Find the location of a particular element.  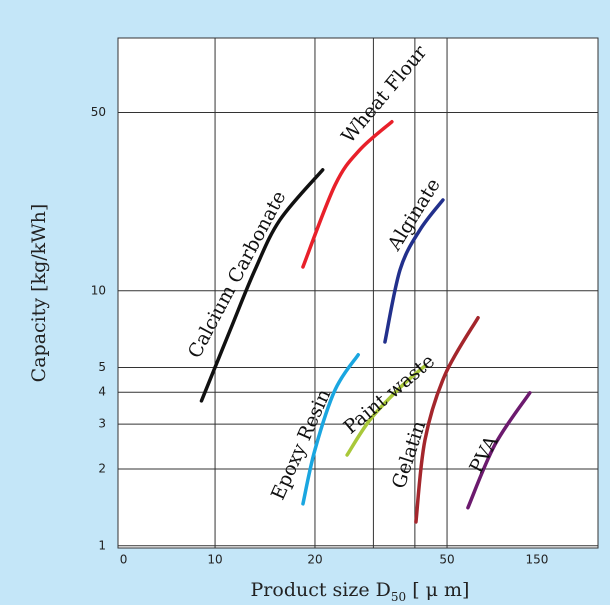

x-tick-label: 20 is located at coordinates (314, 560).